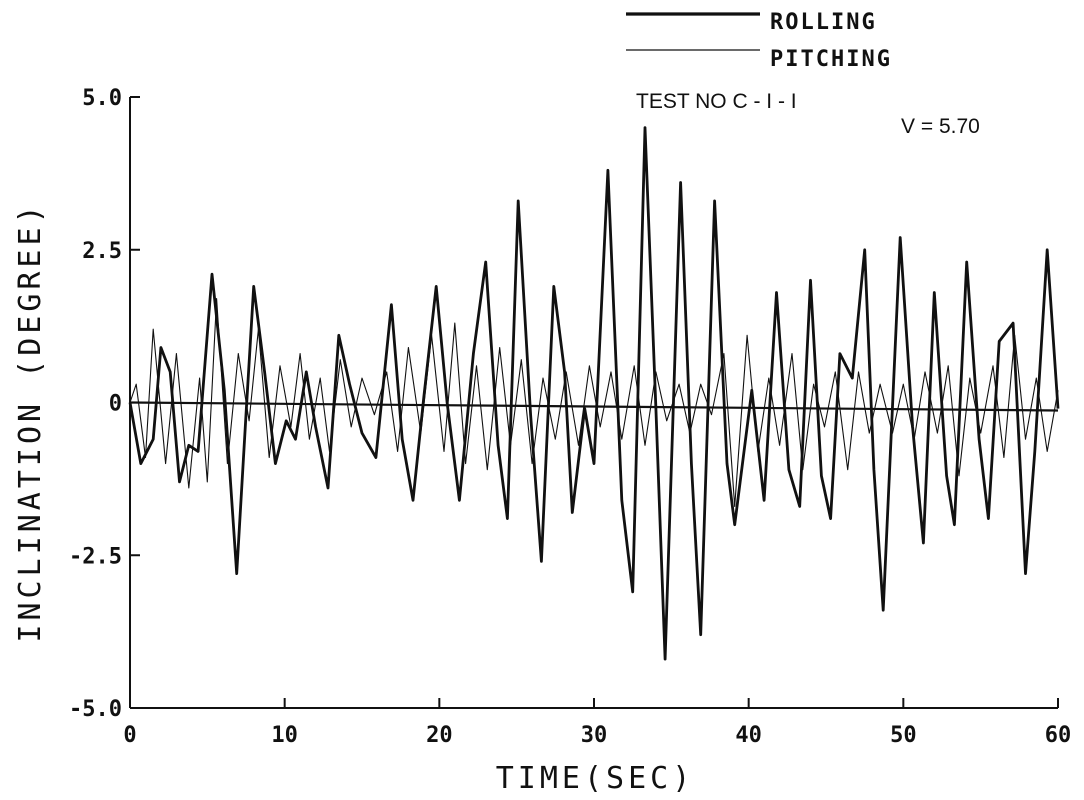 The width and height of the screenshot is (1084, 800). I want to click on zero-baseline, so click(594, 406).